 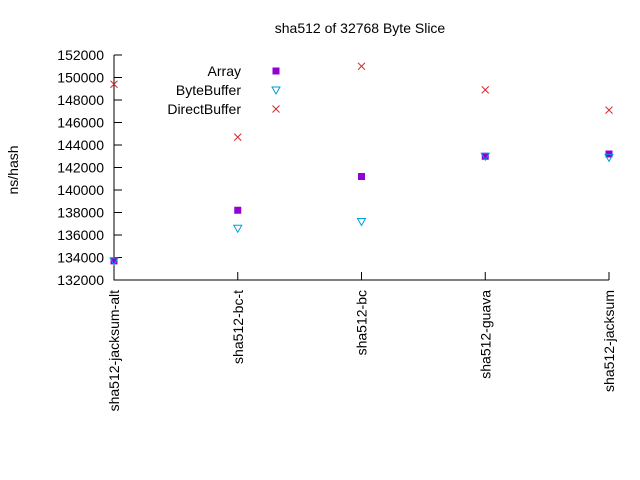 What do you see at coordinates (276, 109) in the screenshot?
I see `legend-marker-directbuffer` at bounding box center [276, 109].